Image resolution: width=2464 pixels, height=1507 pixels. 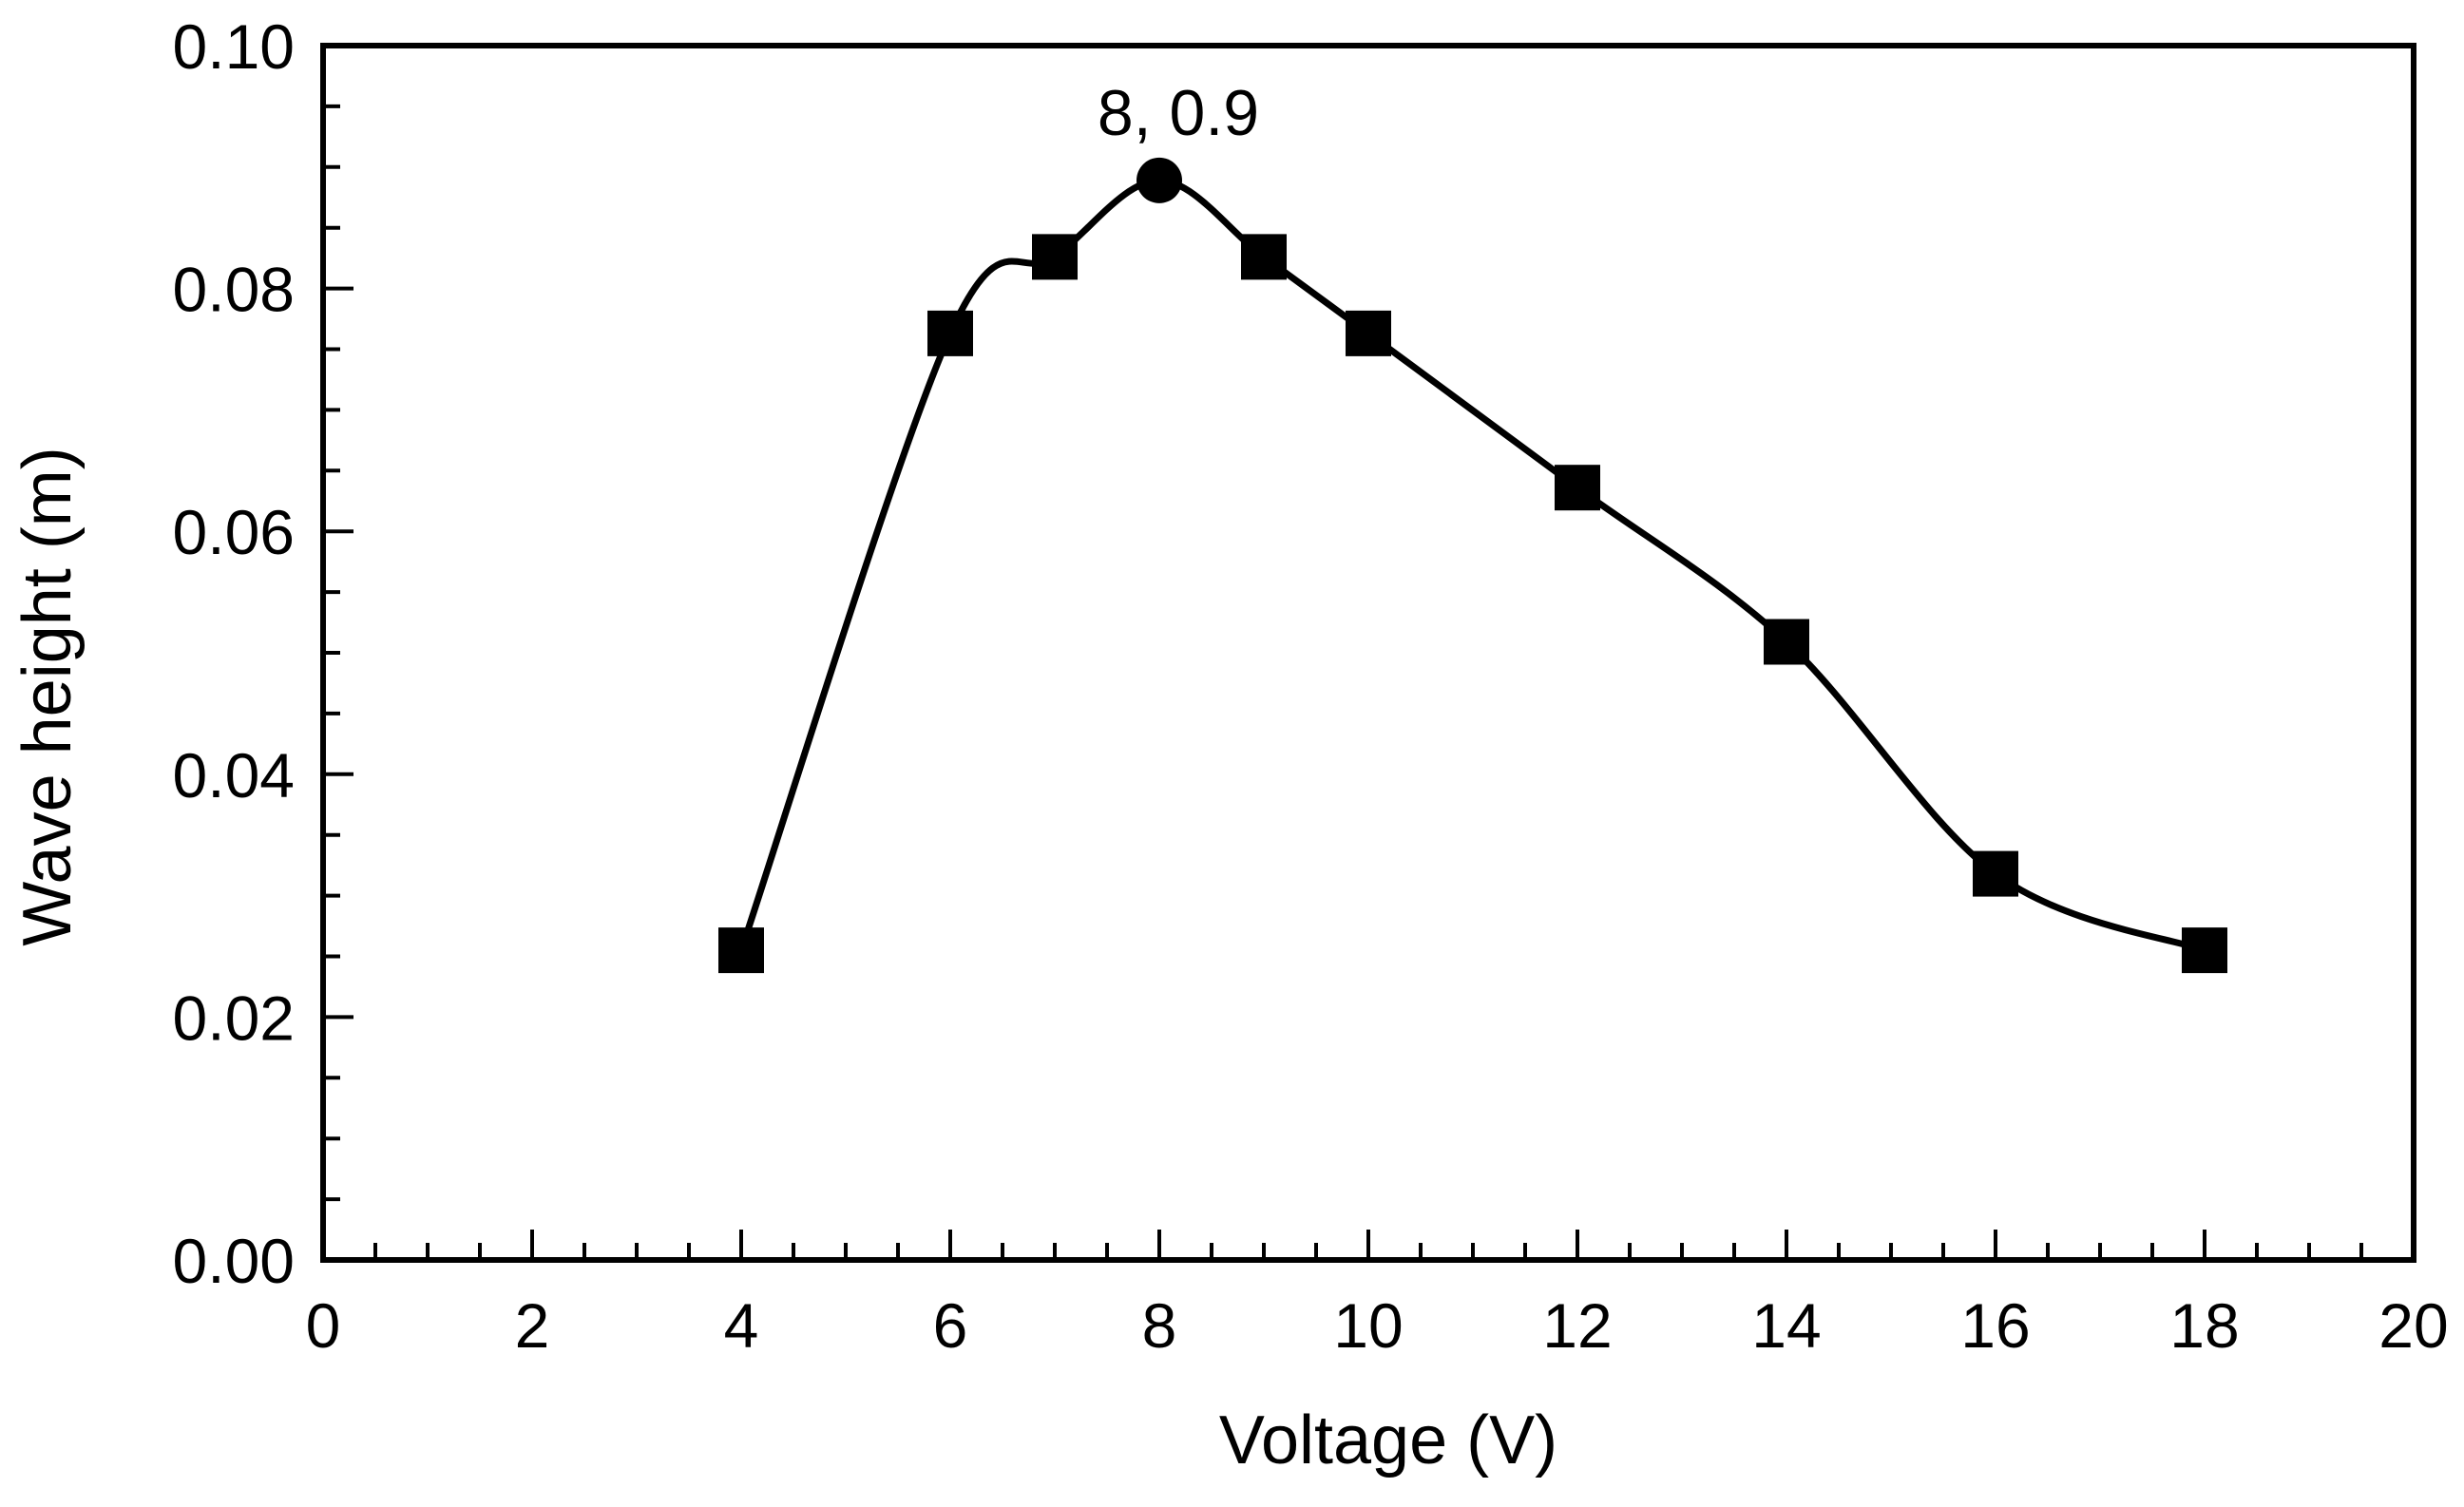 What do you see at coordinates (234, 46) in the screenshot?
I see `y-tick-label: 0.10` at bounding box center [234, 46].